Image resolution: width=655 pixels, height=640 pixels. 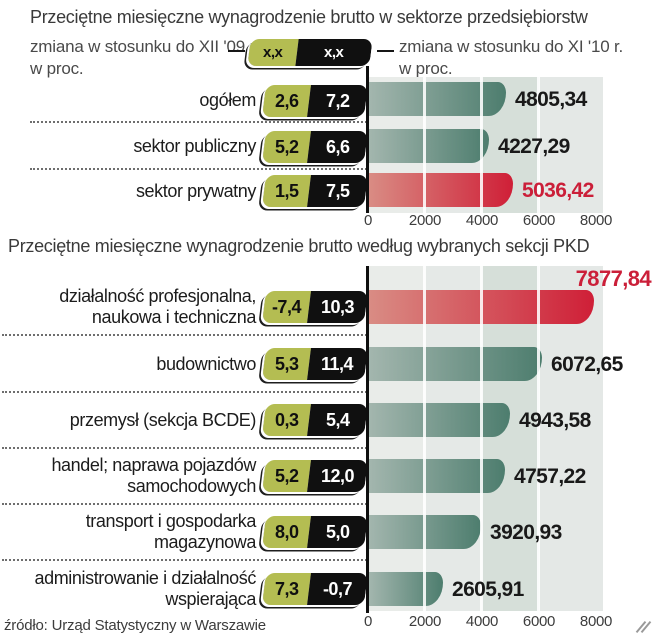 What do you see at coordinates (534, 146) in the screenshot?
I see `value-sektor-publiczny: 4227,29` at bounding box center [534, 146].